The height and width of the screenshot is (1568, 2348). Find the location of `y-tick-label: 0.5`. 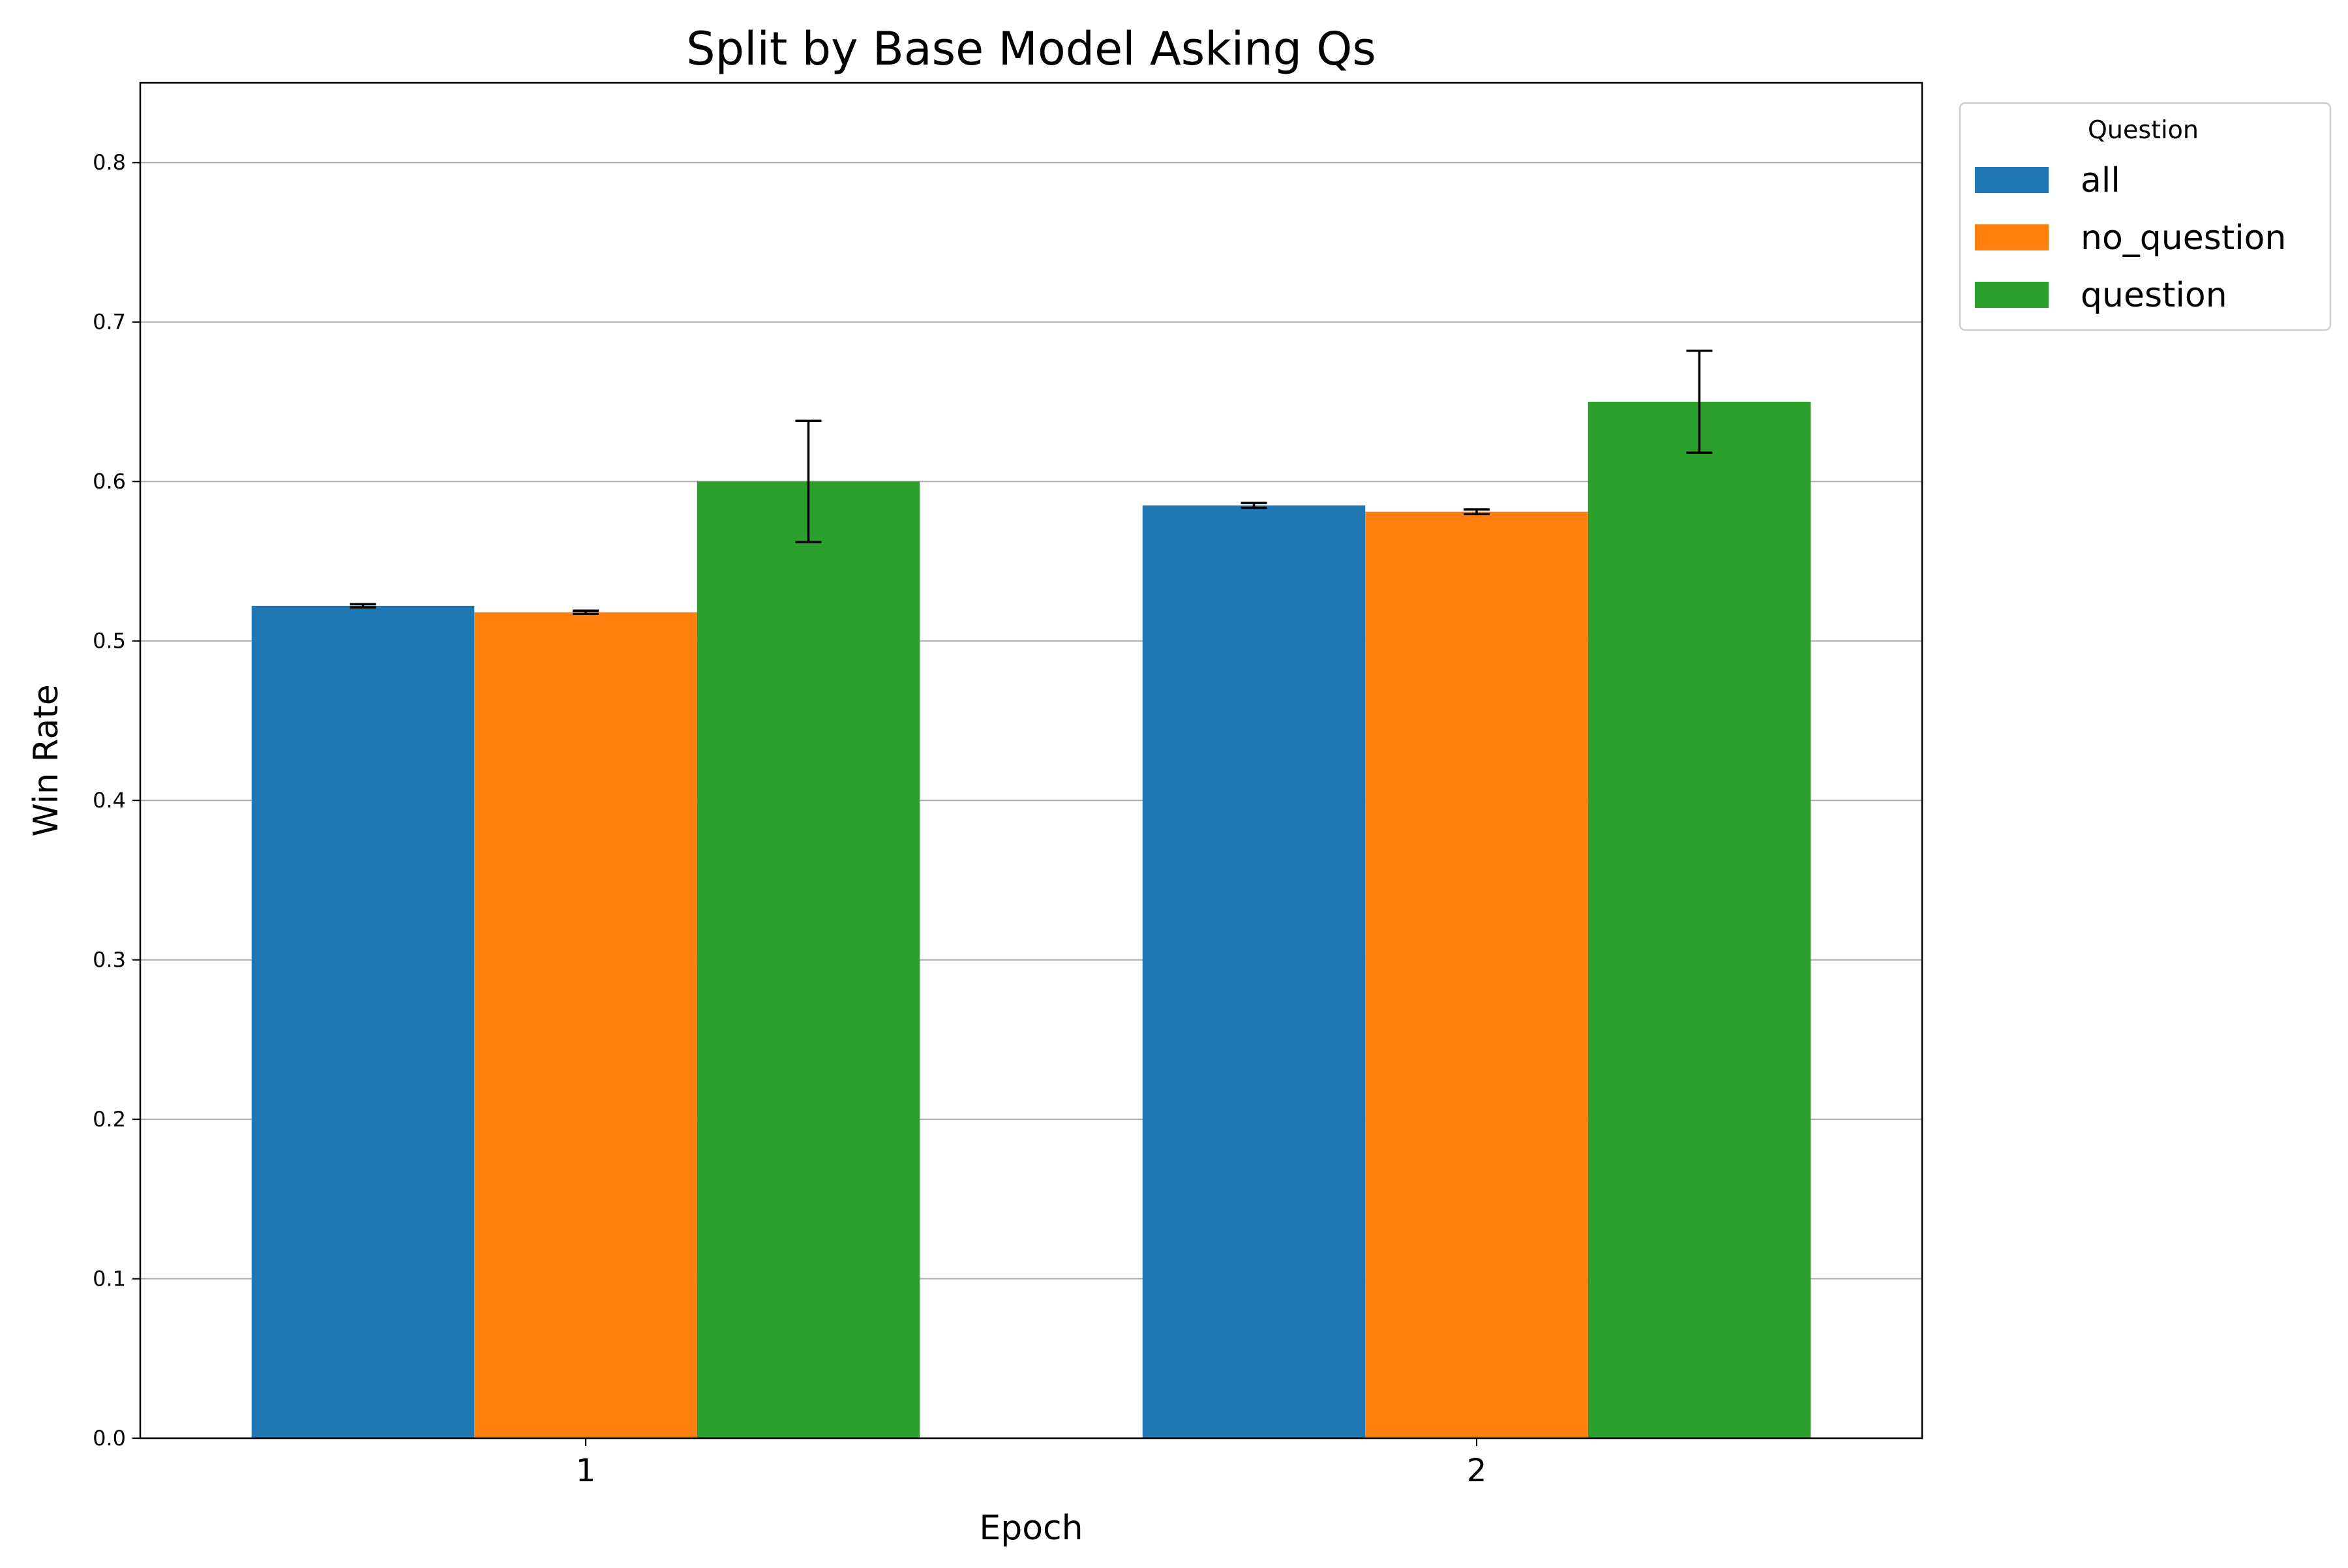

y-tick-label: 0.5 is located at coordinates (110, 641).